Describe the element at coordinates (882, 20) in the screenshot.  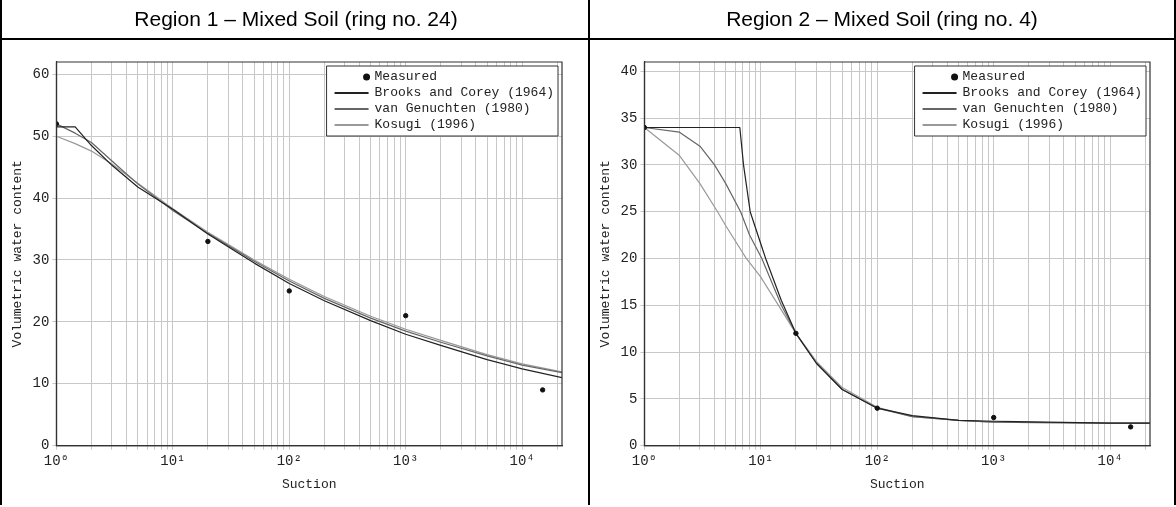
I see `chart-title: Region 2 – Mixed Soil (ring no. 4)` at that location.